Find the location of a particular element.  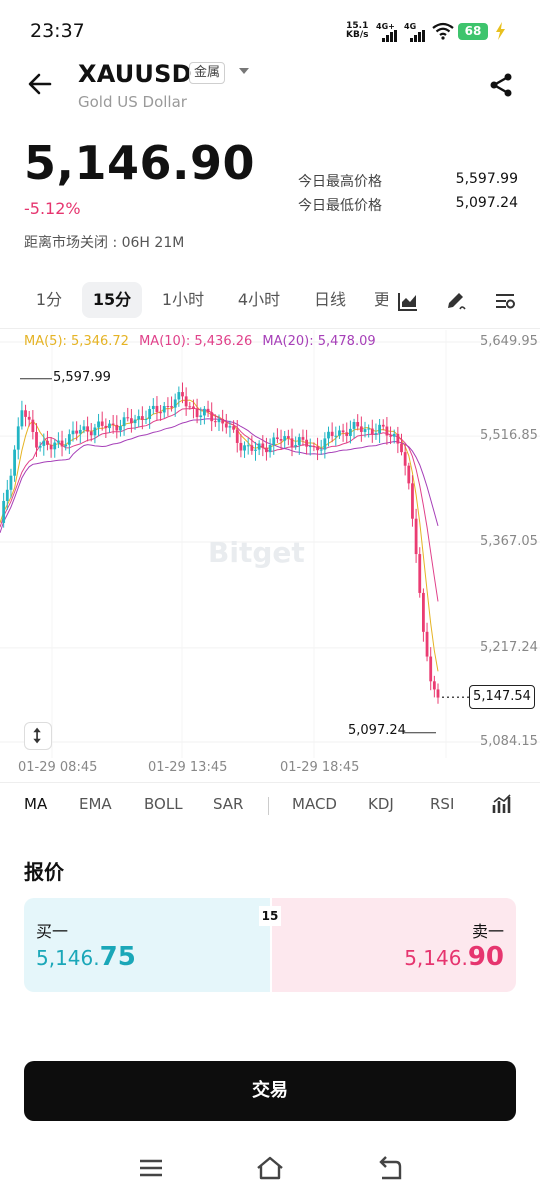

bitget-watermark: Bitget is located at coordinates (256, 552).